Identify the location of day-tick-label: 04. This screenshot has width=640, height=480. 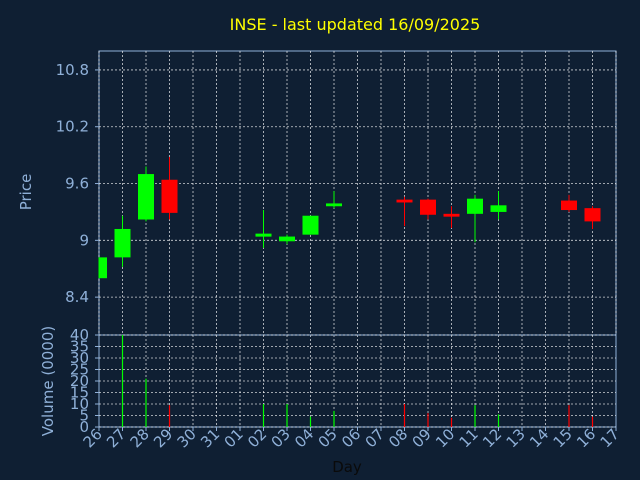
(304, 438).